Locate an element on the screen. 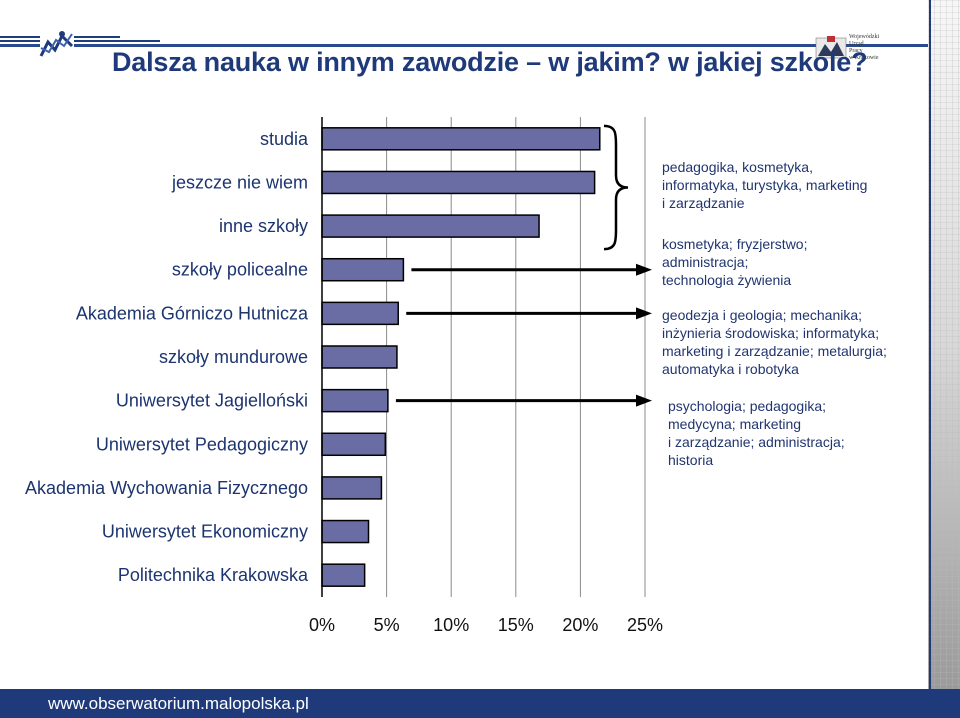 The height and width of the screenshot is (718, 960). category-label: Politechnika Krakowska is located at coordinates (213, 575).